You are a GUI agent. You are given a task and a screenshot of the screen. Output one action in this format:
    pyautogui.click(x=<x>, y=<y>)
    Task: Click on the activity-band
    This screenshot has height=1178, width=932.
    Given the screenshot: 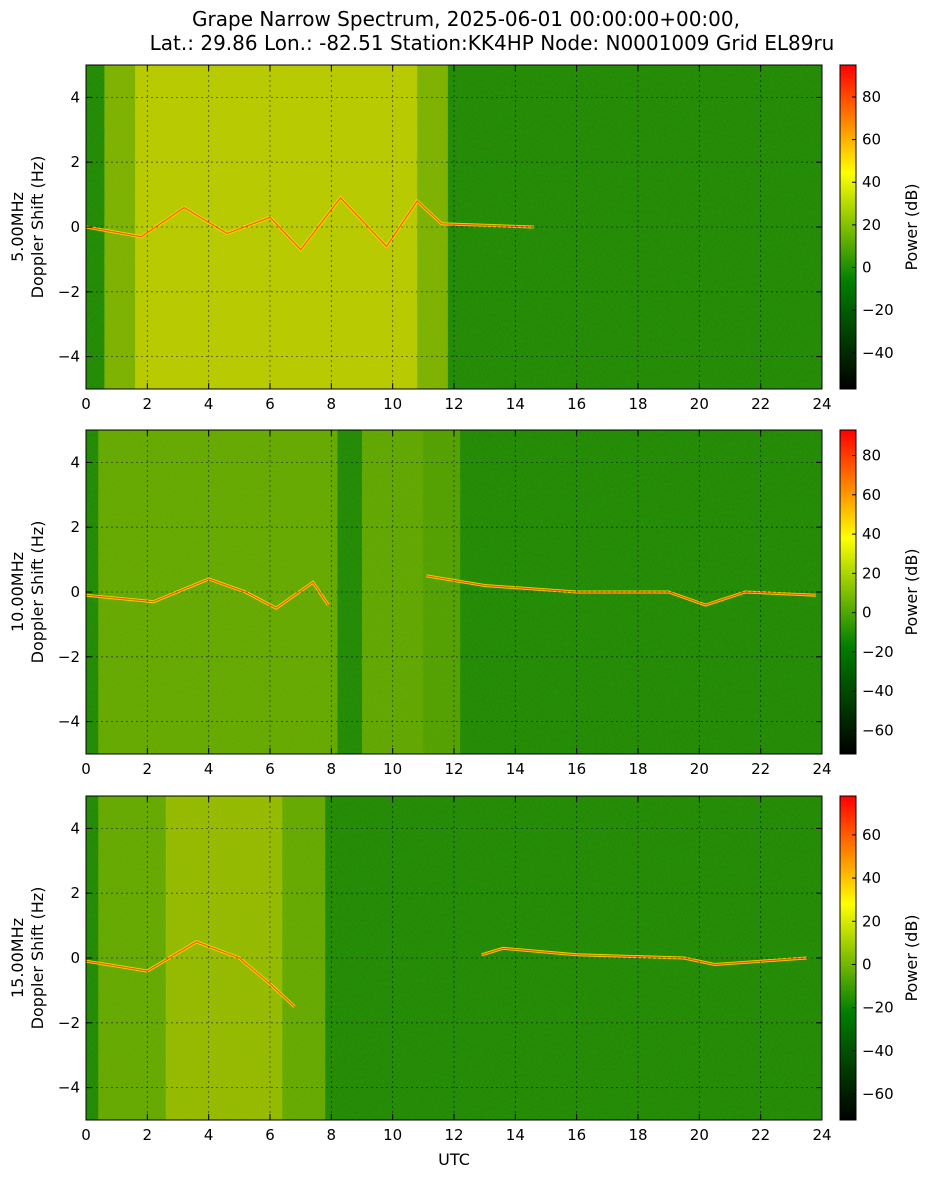 What is the action you would take?
    pyautogui.click(x=224, y=958)
    